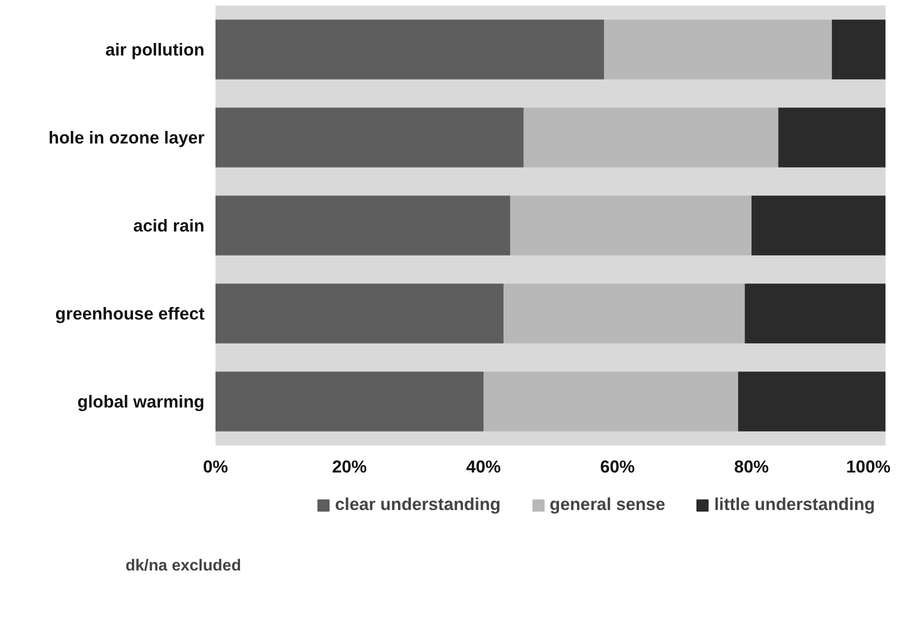  Describe the element at coordinates (184, 566) in the screenshot. I see `text: dk/na excluded` at that location.